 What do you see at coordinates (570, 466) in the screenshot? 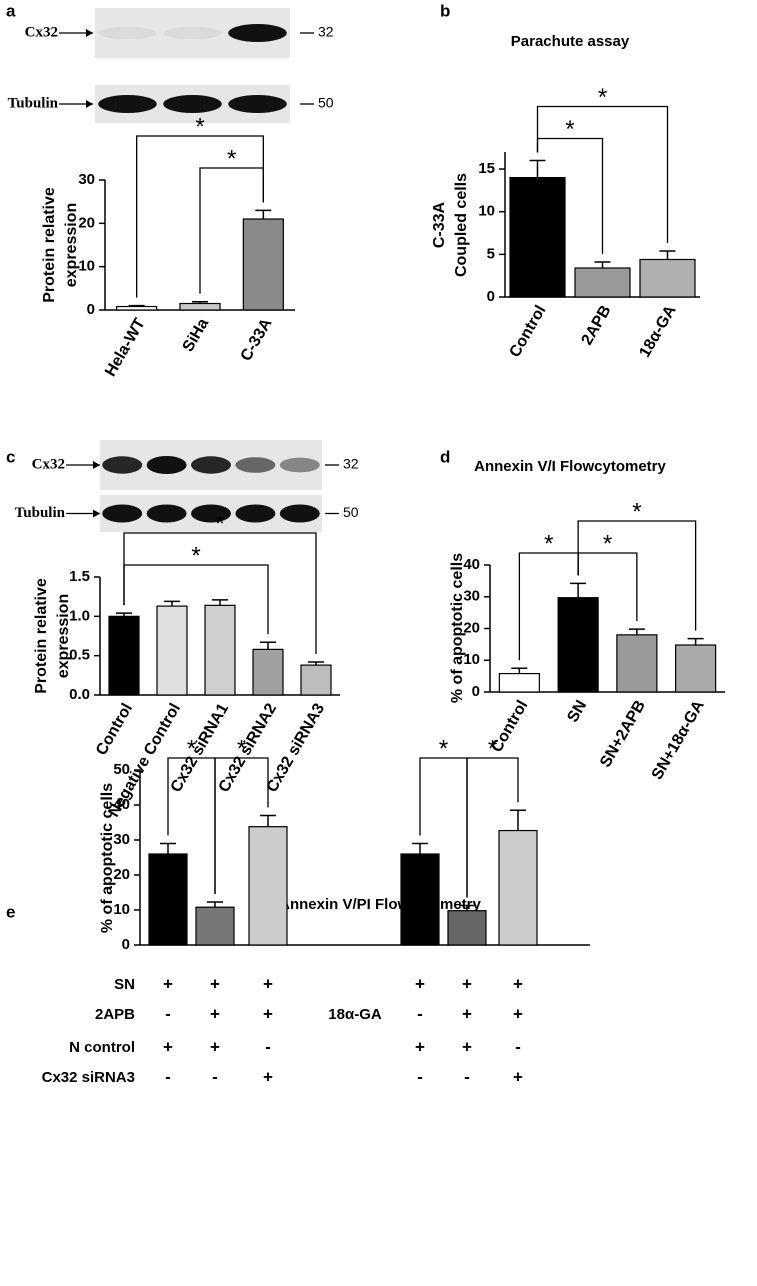
I see `chart-title: Annexin V/I Flowcytometry` at bounding box center [570, 466].